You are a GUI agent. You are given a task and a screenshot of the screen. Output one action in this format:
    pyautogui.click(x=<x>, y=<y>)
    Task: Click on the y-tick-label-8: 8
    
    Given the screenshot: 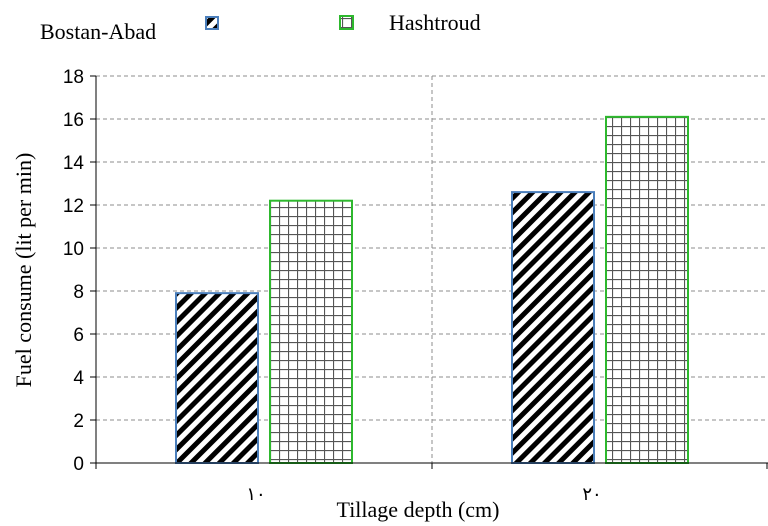 What is the action you would take?
    pyautogui.click(x=78, y=292)
    